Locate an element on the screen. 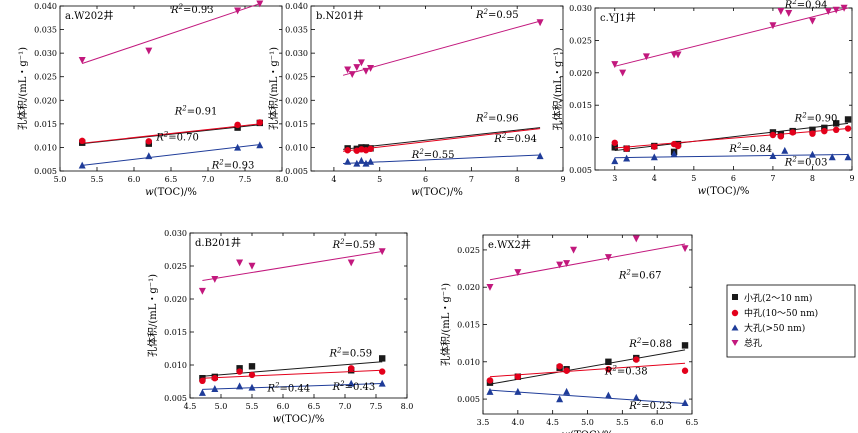 This screenshot has height=433, width=858. fit-line-large is located at coordinates (442, 159).